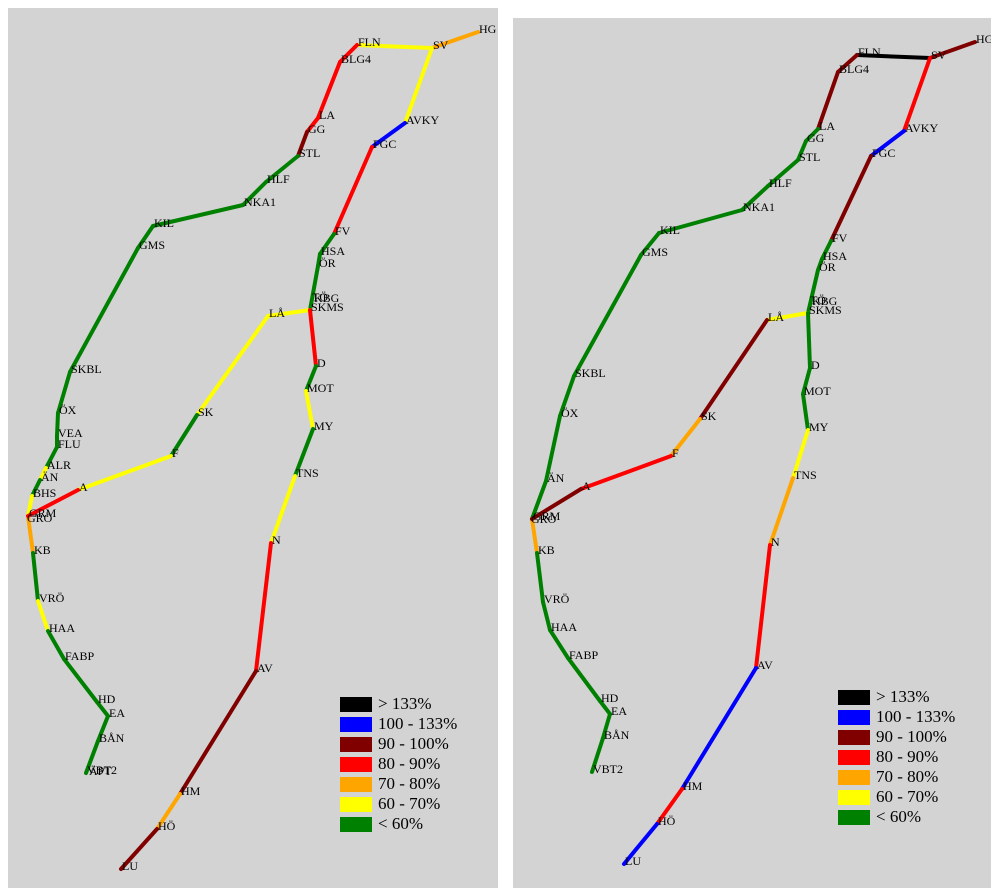 This screenshot has height=888, width=991. I want to click on station-label: NKA1, so click(260, 202).